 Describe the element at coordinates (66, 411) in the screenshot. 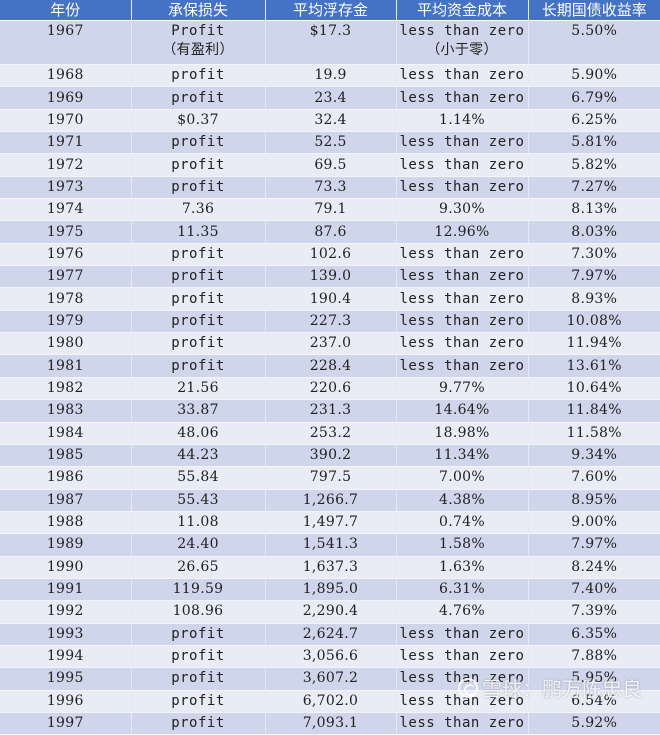

I see `cell-year: 1983` at that location.